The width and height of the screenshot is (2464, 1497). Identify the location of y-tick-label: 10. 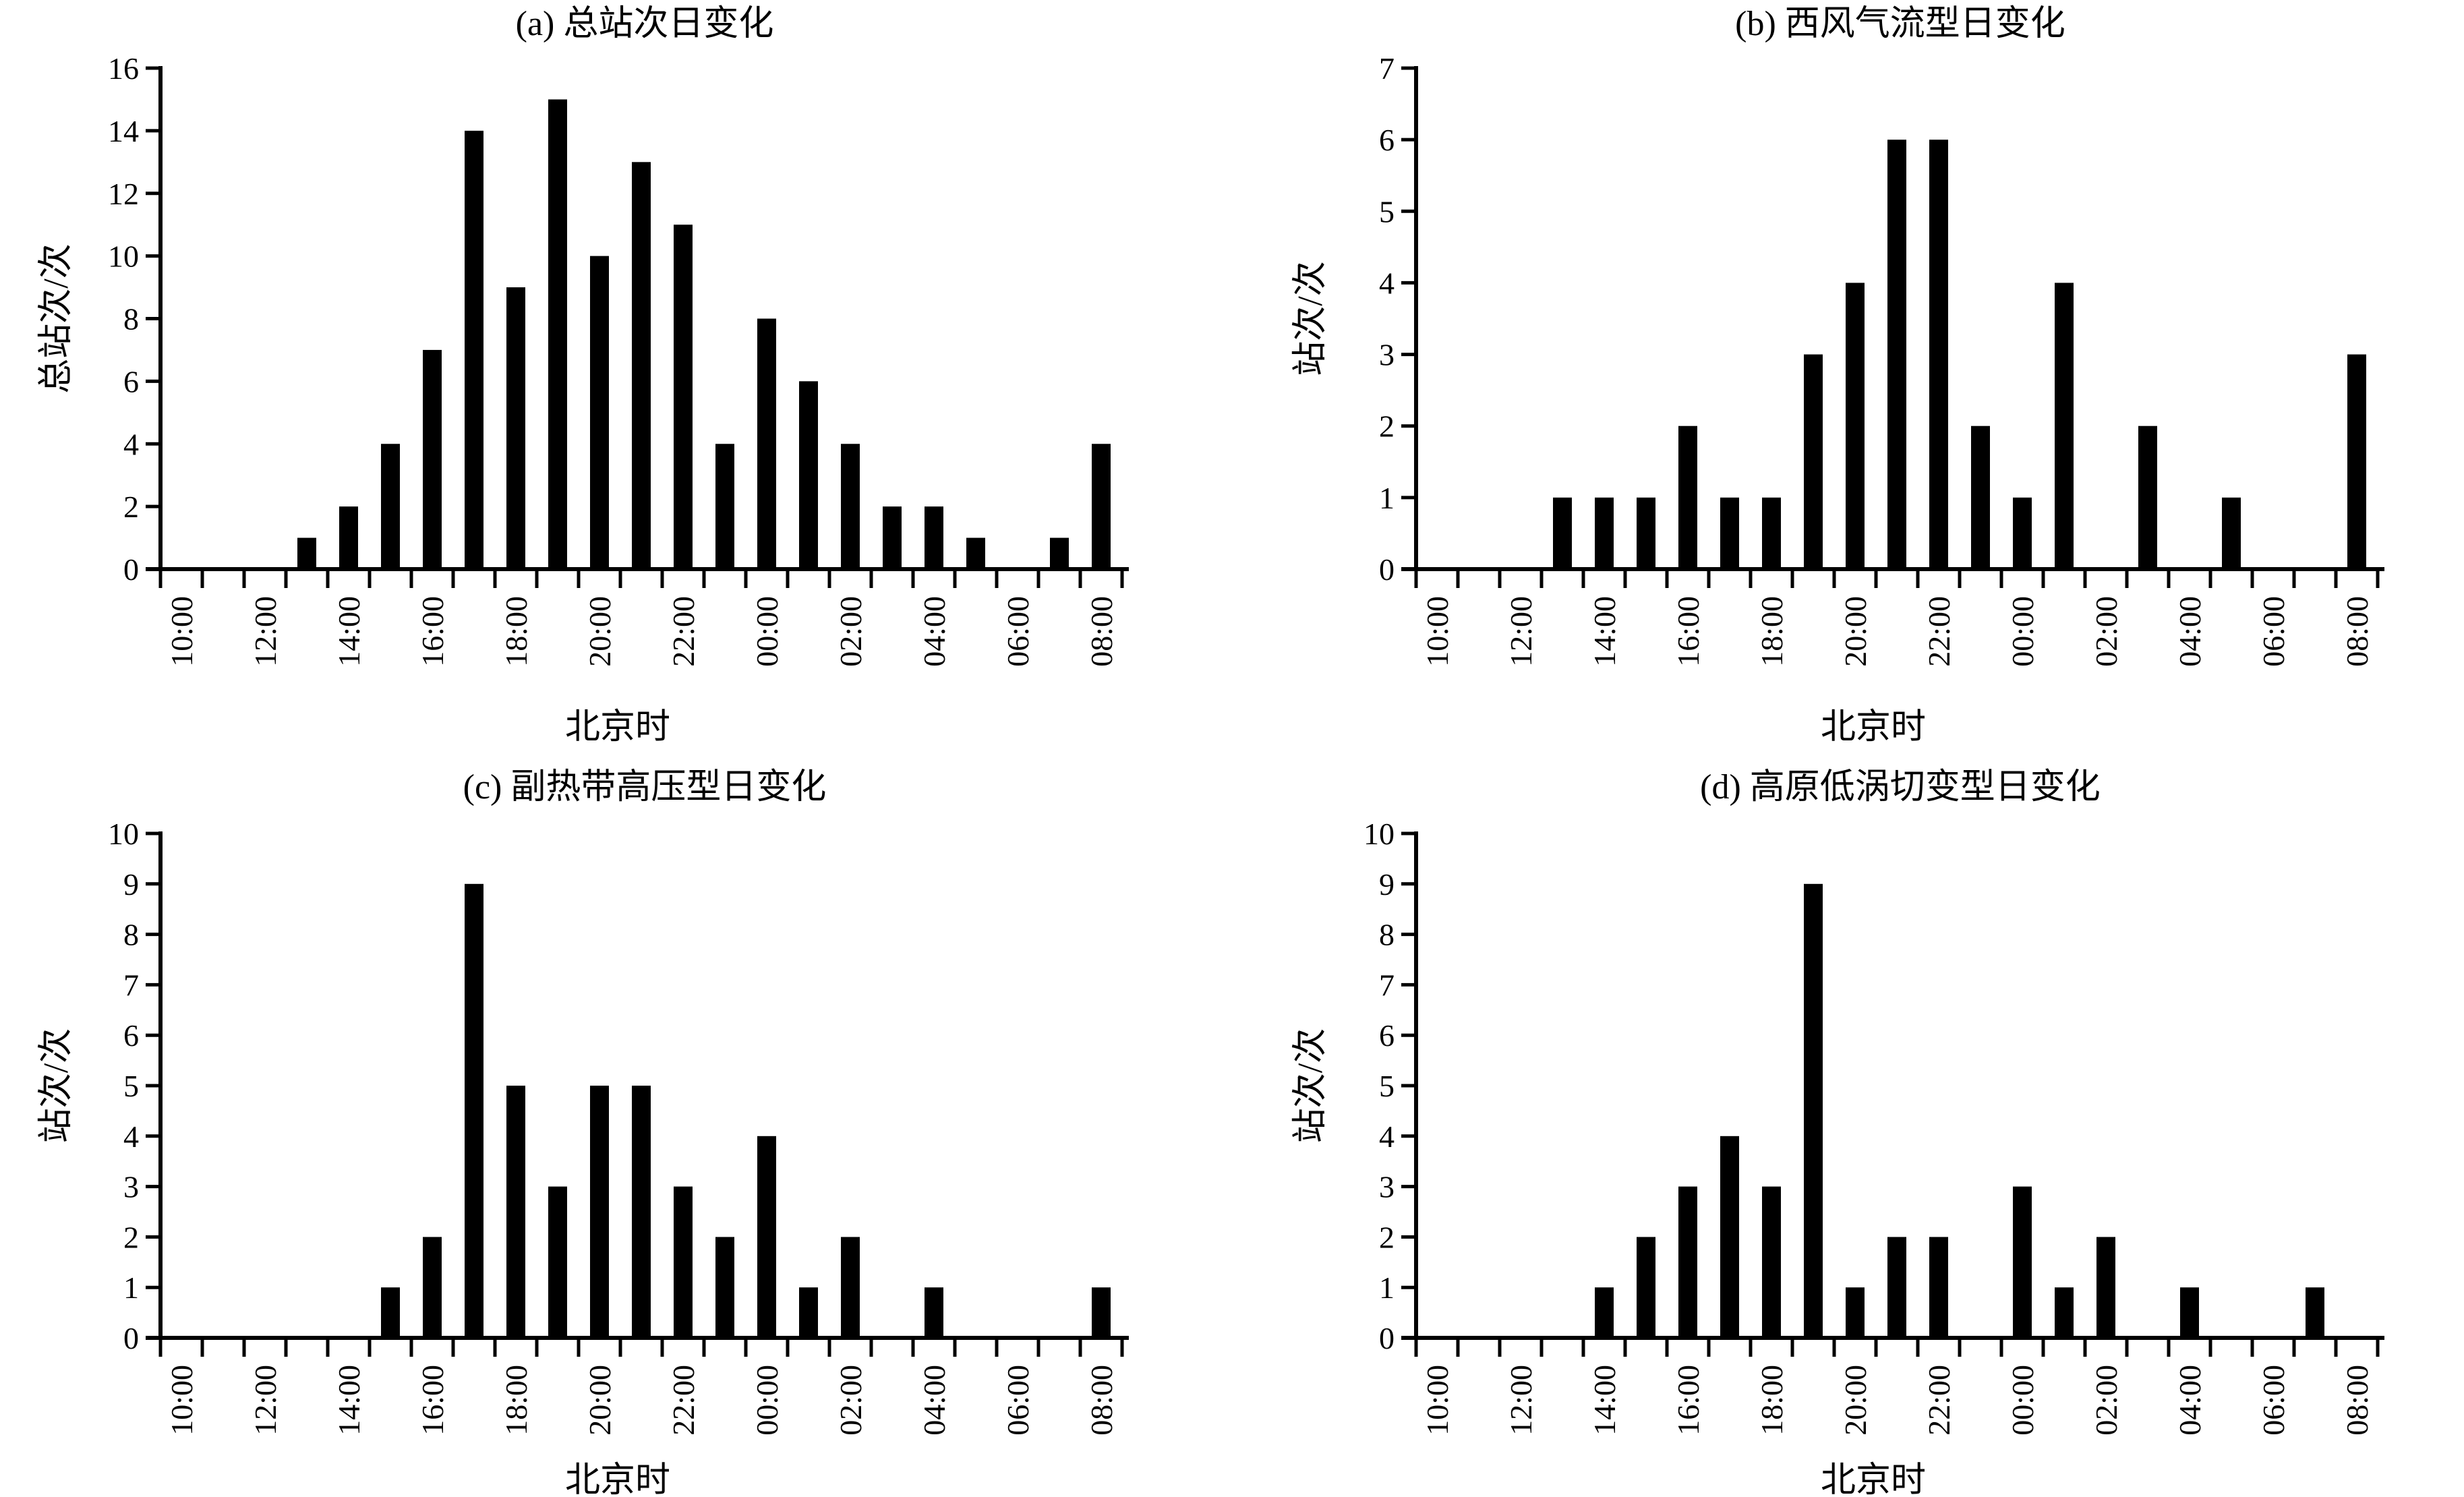
(1379, 834).